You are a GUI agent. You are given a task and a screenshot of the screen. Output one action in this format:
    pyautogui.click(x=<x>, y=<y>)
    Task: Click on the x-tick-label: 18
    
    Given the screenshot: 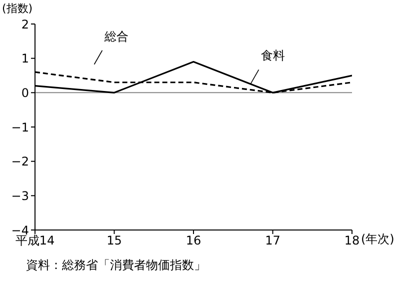 What is the action you would take?
    pyautogui.click(x=352, y=241)
    